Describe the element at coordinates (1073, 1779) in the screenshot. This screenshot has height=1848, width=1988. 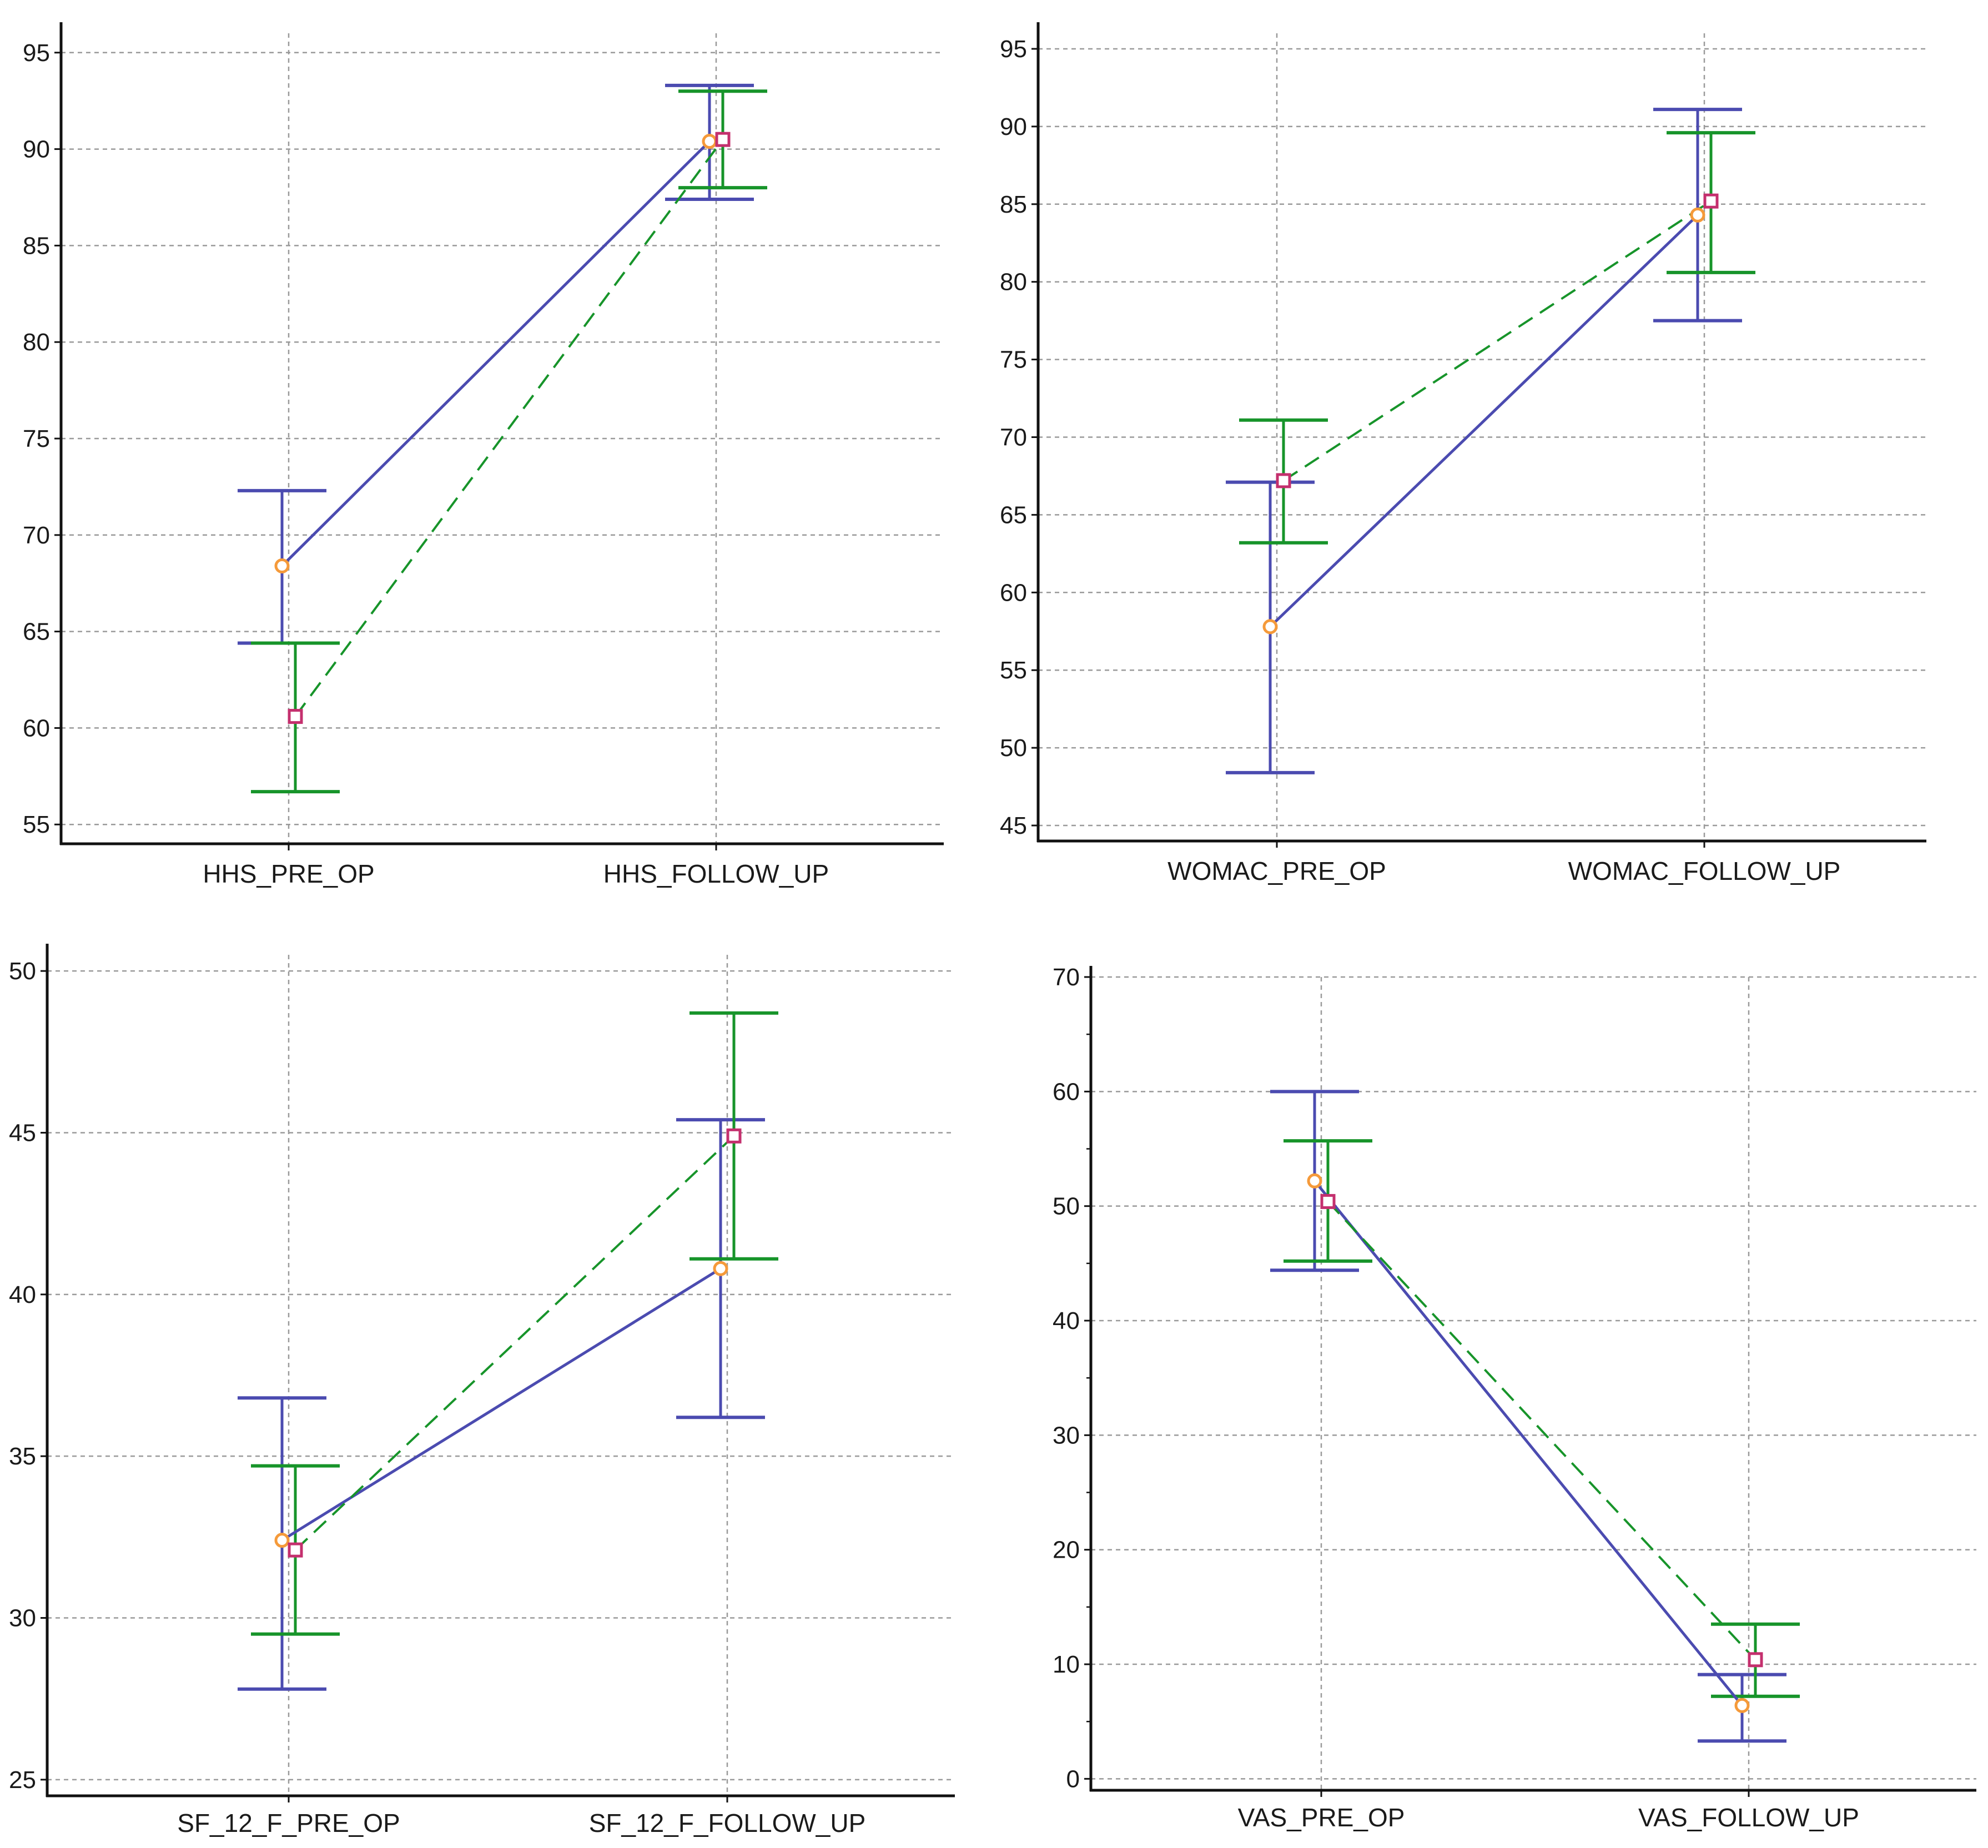
I see `y-tick-label: 0` at that location.